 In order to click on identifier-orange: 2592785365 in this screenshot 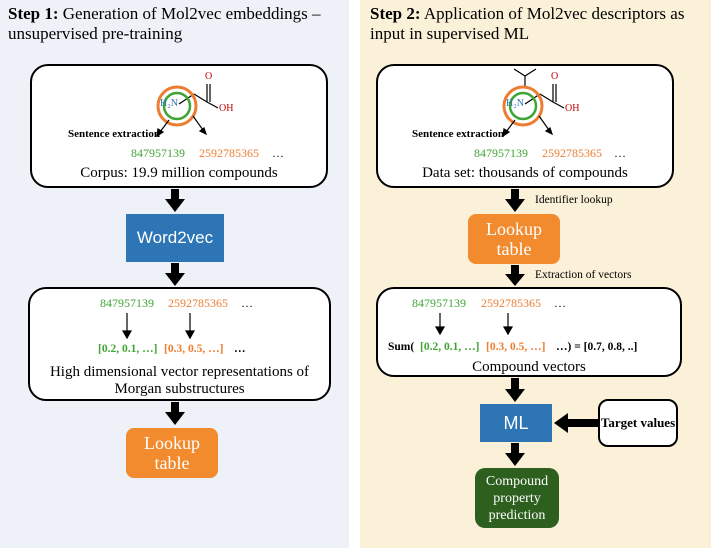, I will do `click(229, 153)`.